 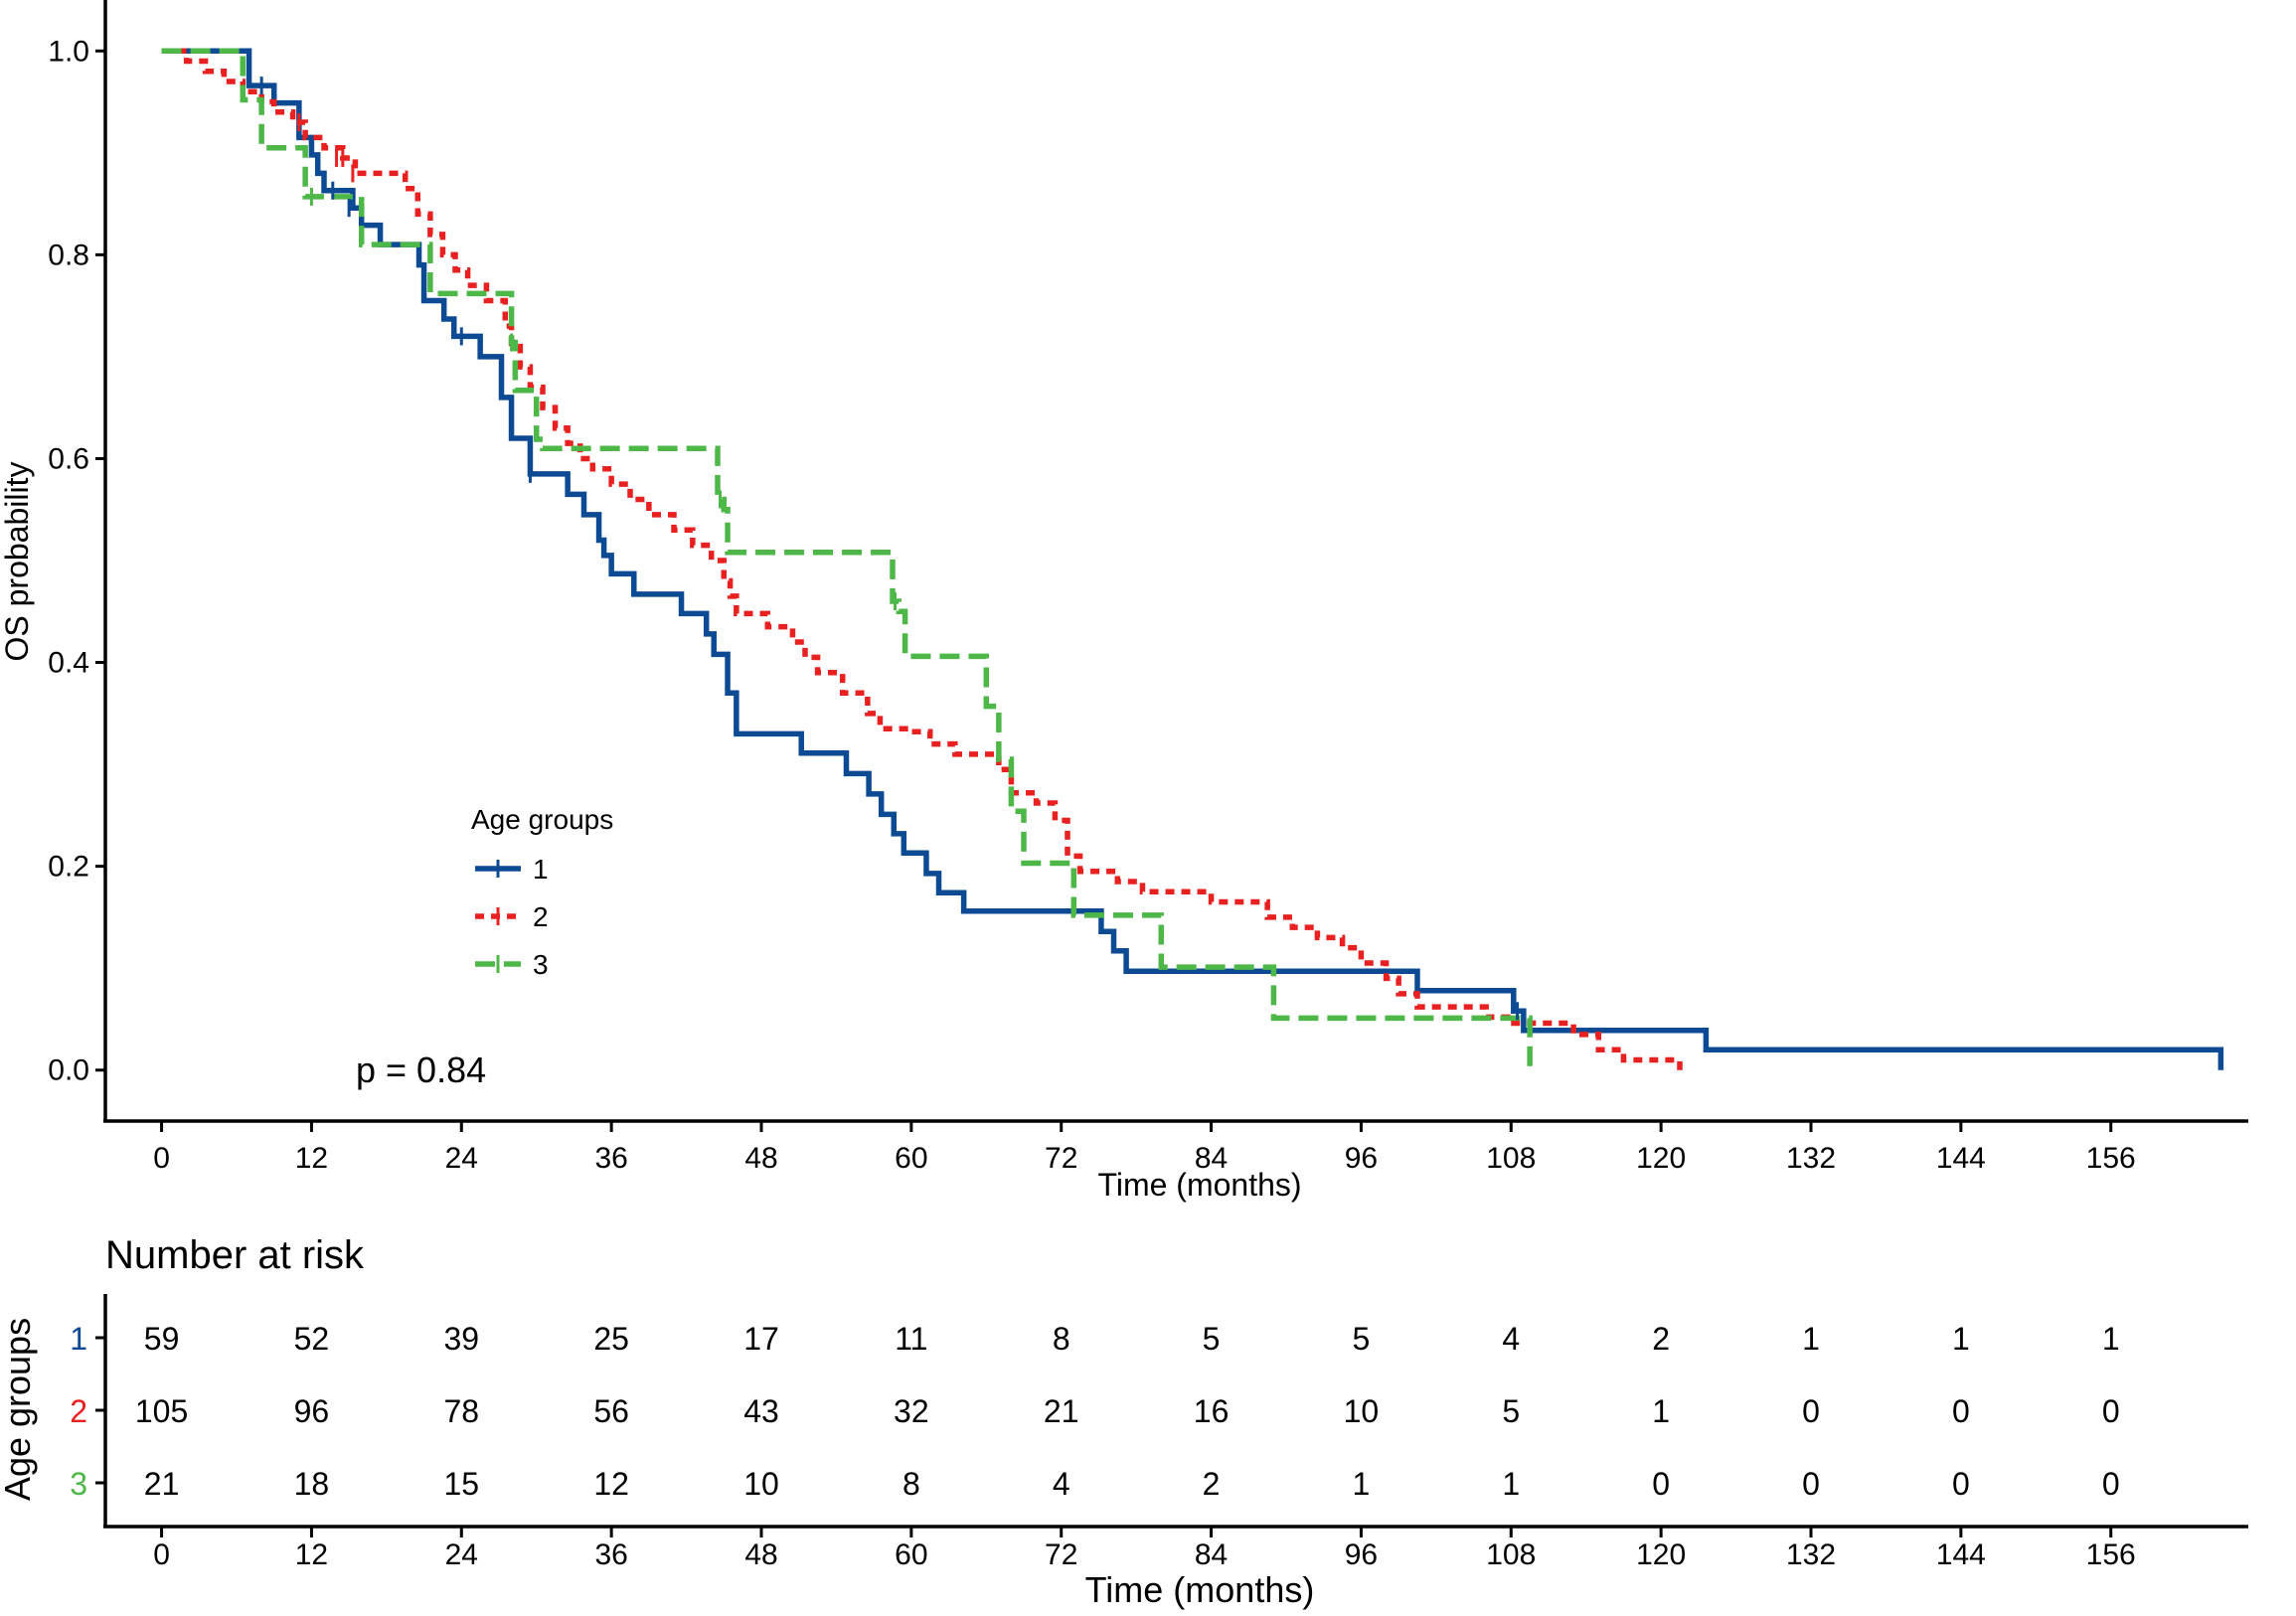 What do you see at coordinates (2111, 1554) in the screenshot?
I see `risk-x-tick-label: 156` at bounding box center [2111, 1554].